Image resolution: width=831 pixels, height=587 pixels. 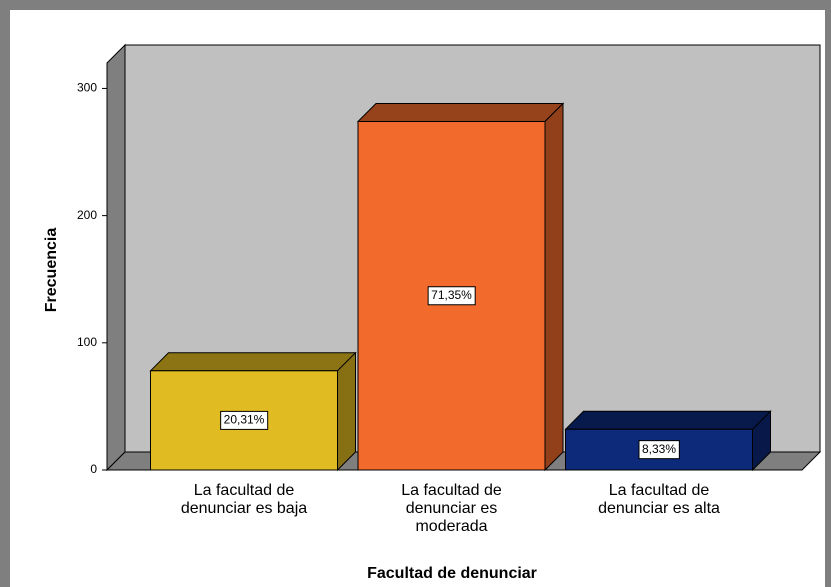 What do you see at coordinates (452, 573) in the screenshot?
I see `x-axis-title: Facultad de denunciar` at bounding box center [452, 573].